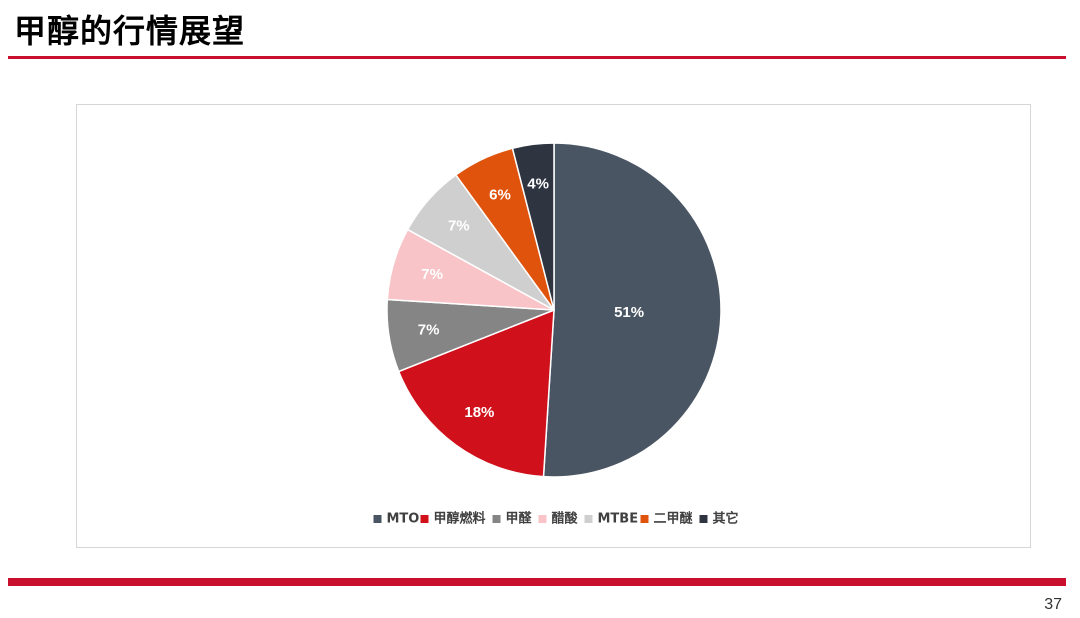  What do you see at coordinates (538, 184) in the screenshot?
I see `pie-data-label-7: 4%` at bounding box center [538, 184].